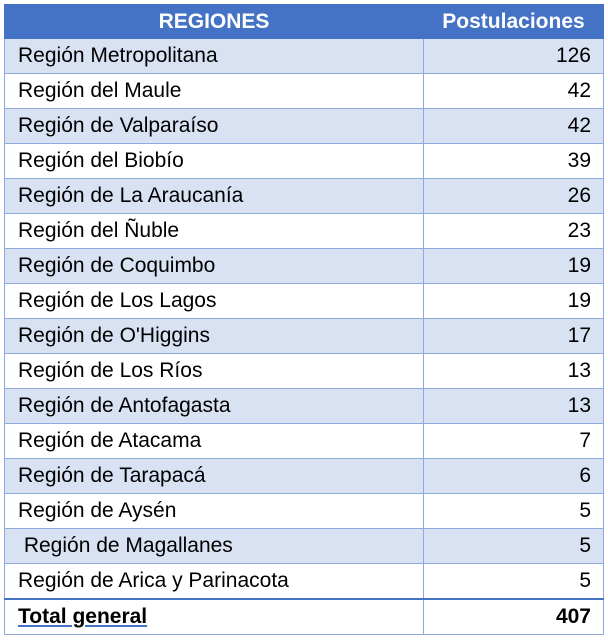  I want to click on region-name-cell: Región de Arica y Parinacota, so click(214, 581).